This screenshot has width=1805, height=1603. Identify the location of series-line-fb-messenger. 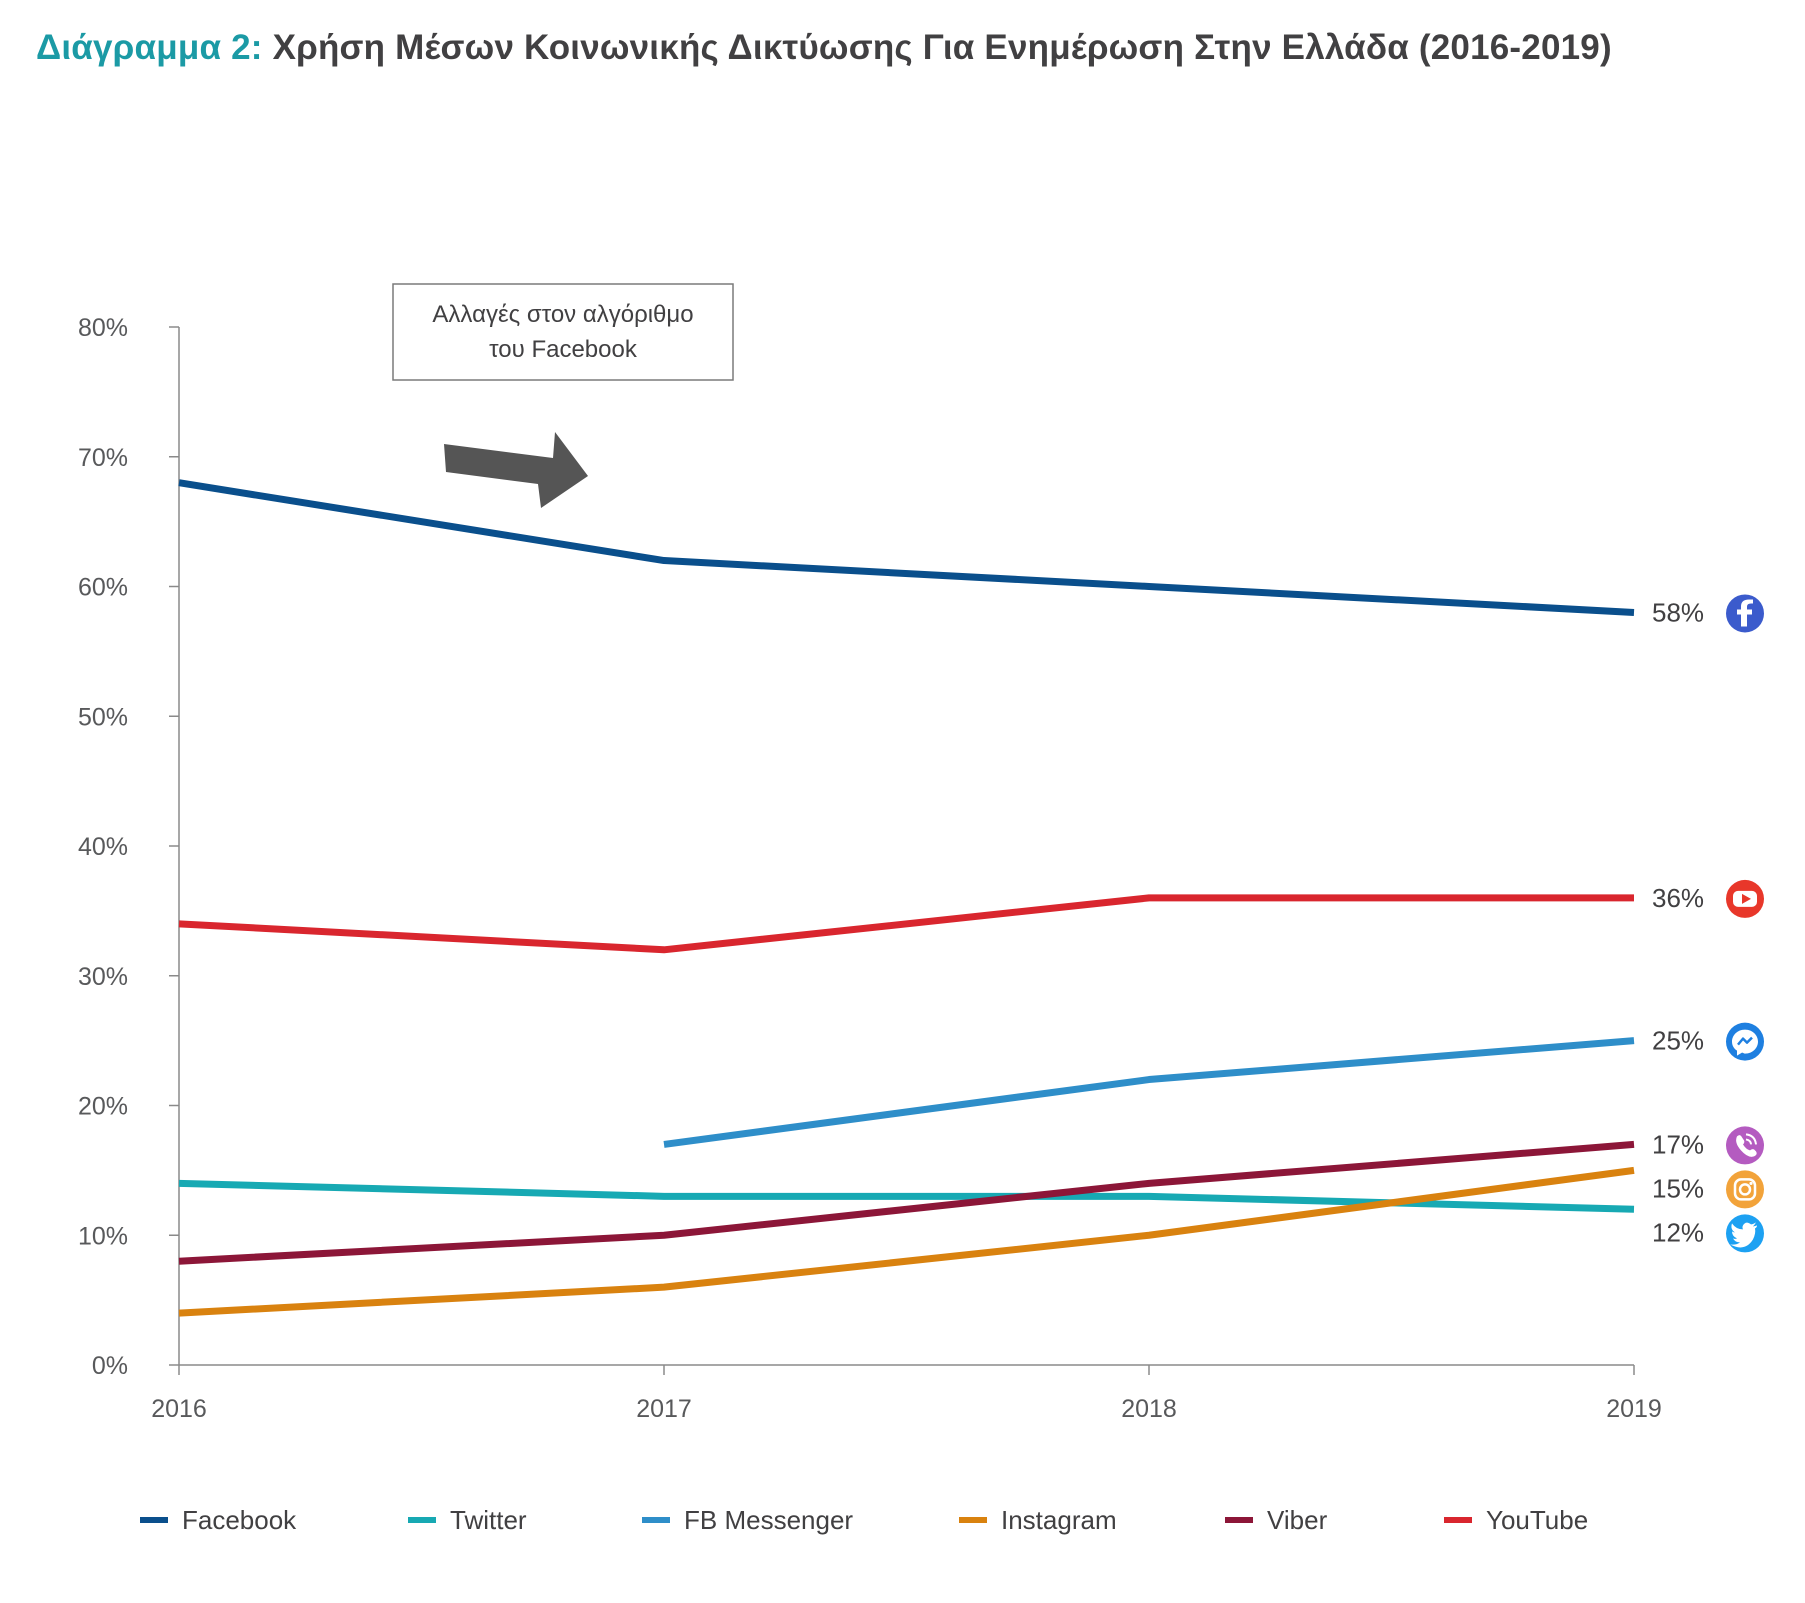
(1149, 1092).